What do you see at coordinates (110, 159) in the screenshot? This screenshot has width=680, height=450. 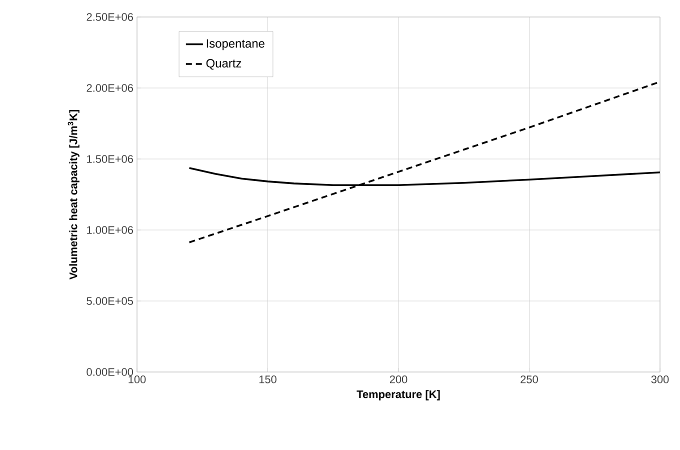 I see `y-tick-label: 1.50E+06` at bounding box center [110, 159].